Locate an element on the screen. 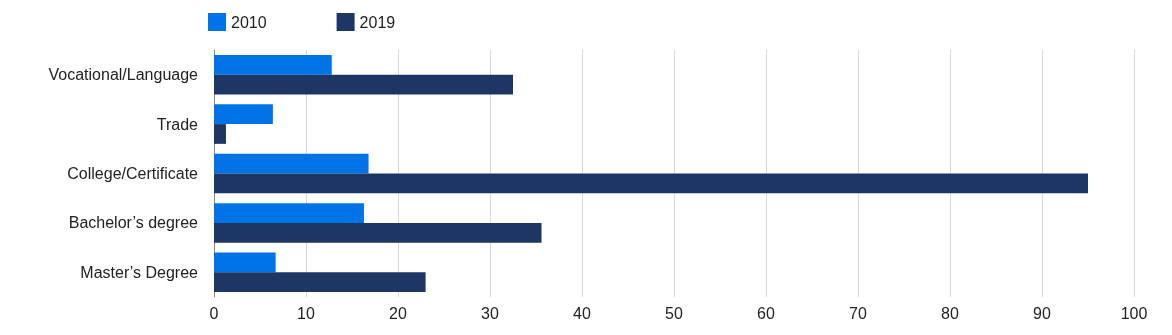 The image size is (1172, 335). y-tick-label: College/Certificate is located at coordinates (133, 173).